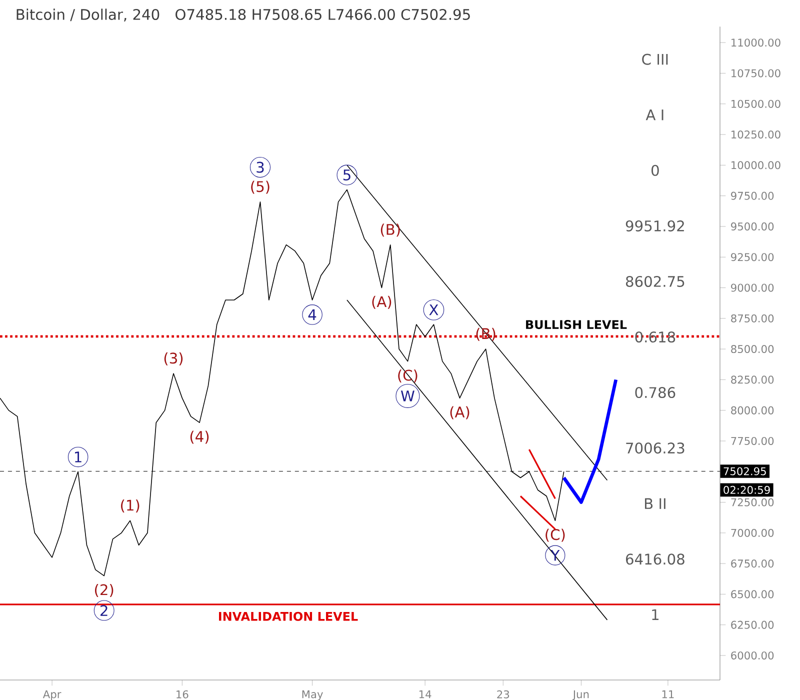 This screenshot has height=700, width=800. I want to click on annotation: 7006.23, so click(655, 448).